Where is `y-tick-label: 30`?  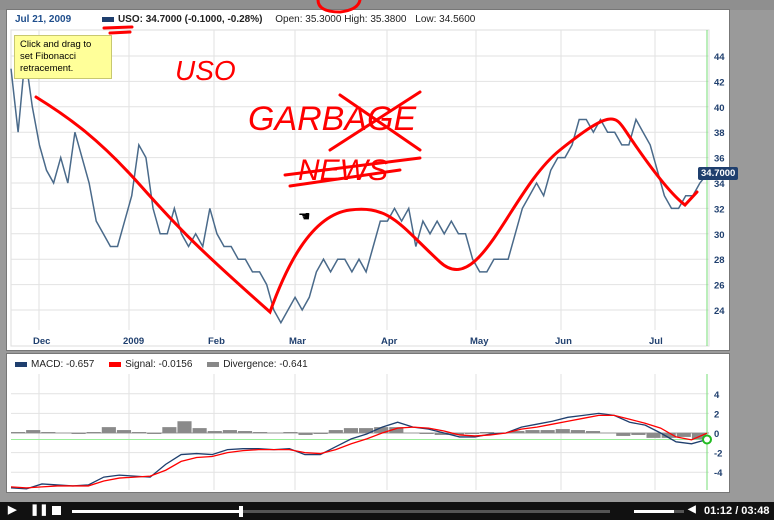
y-tick-label: 30 is located at coordinates (719, 235).